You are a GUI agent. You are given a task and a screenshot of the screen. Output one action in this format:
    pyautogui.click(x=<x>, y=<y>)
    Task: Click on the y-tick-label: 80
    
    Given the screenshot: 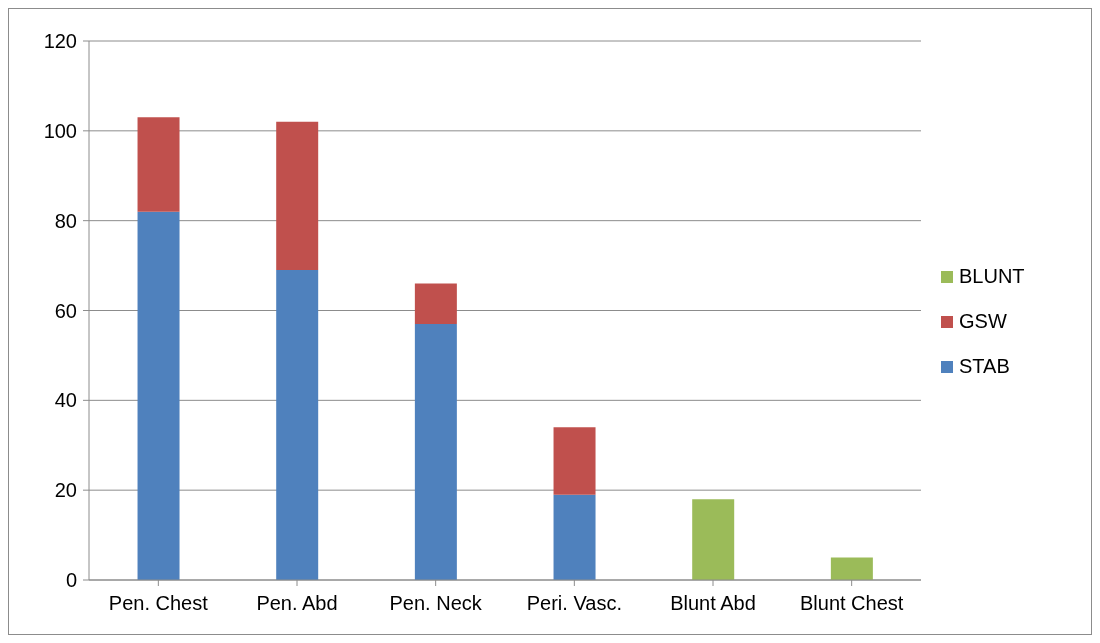 What is the action you would take?
    pyautogui.click(x=65, y=220)
    